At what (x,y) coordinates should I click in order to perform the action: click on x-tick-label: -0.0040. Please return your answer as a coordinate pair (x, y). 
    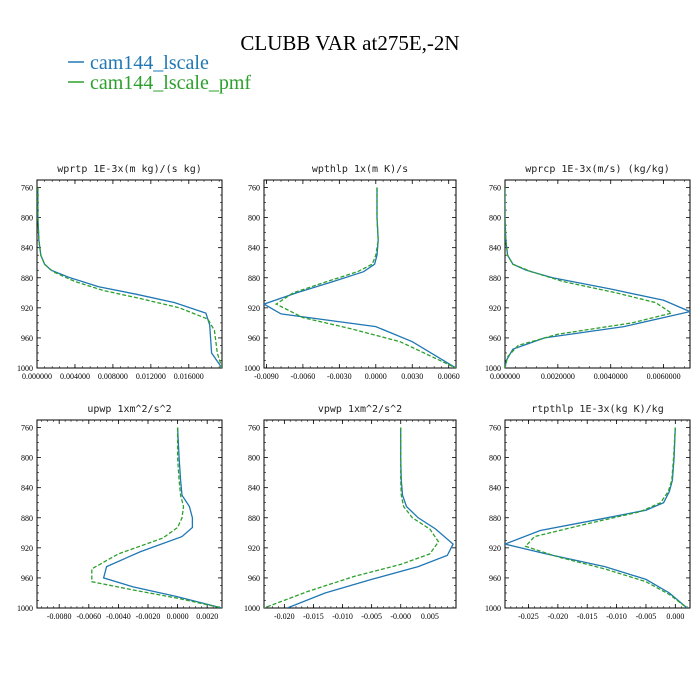
    Looking at the image, I should click on (118, 616).